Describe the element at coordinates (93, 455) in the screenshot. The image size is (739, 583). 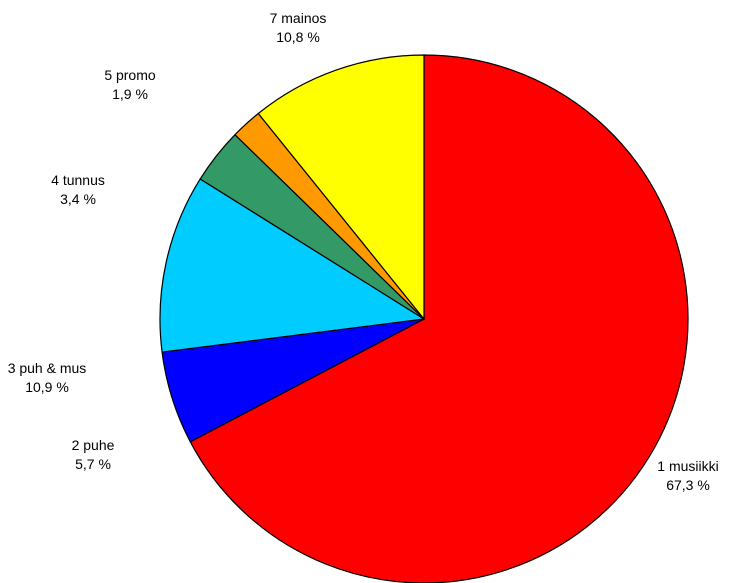
I see `slice-label-puhe: 2 puhe 5,7 %` at that location.